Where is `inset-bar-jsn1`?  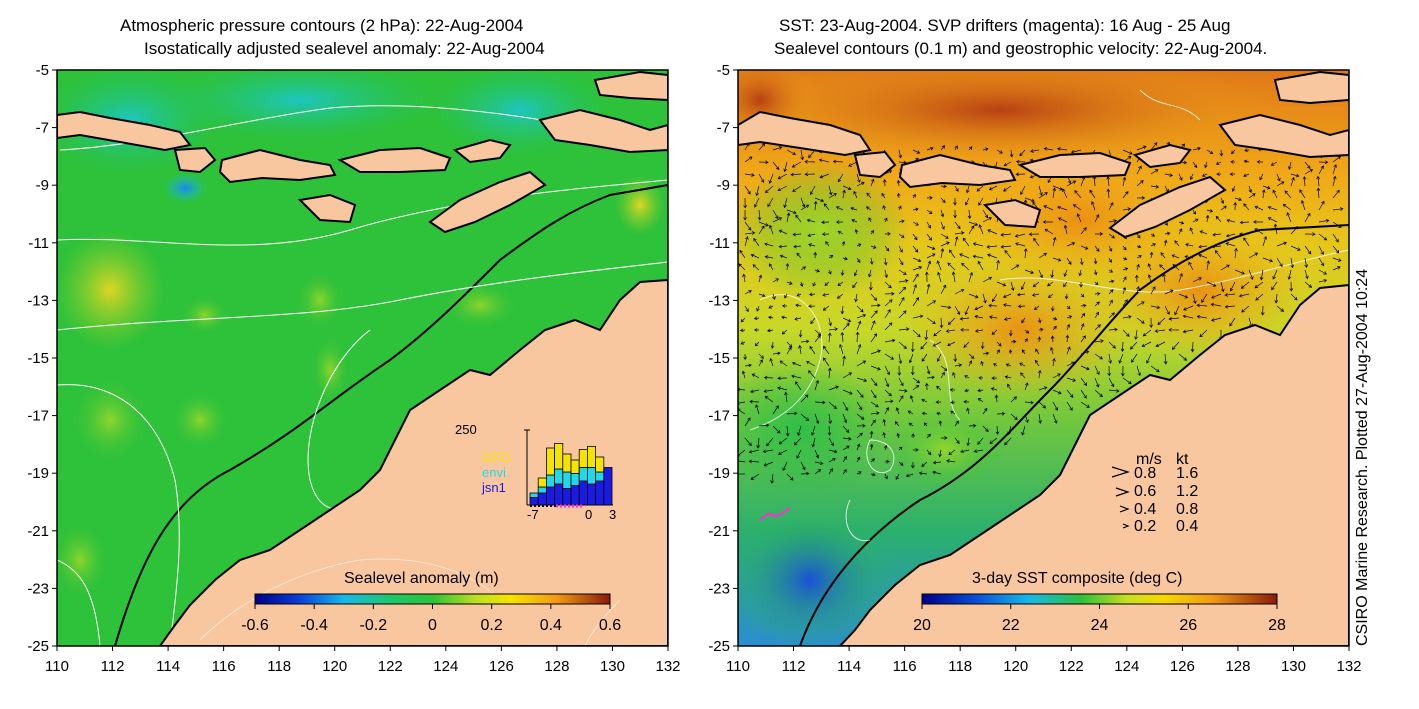 inset-bar-jsn1 is located at coordinates (583, 493).